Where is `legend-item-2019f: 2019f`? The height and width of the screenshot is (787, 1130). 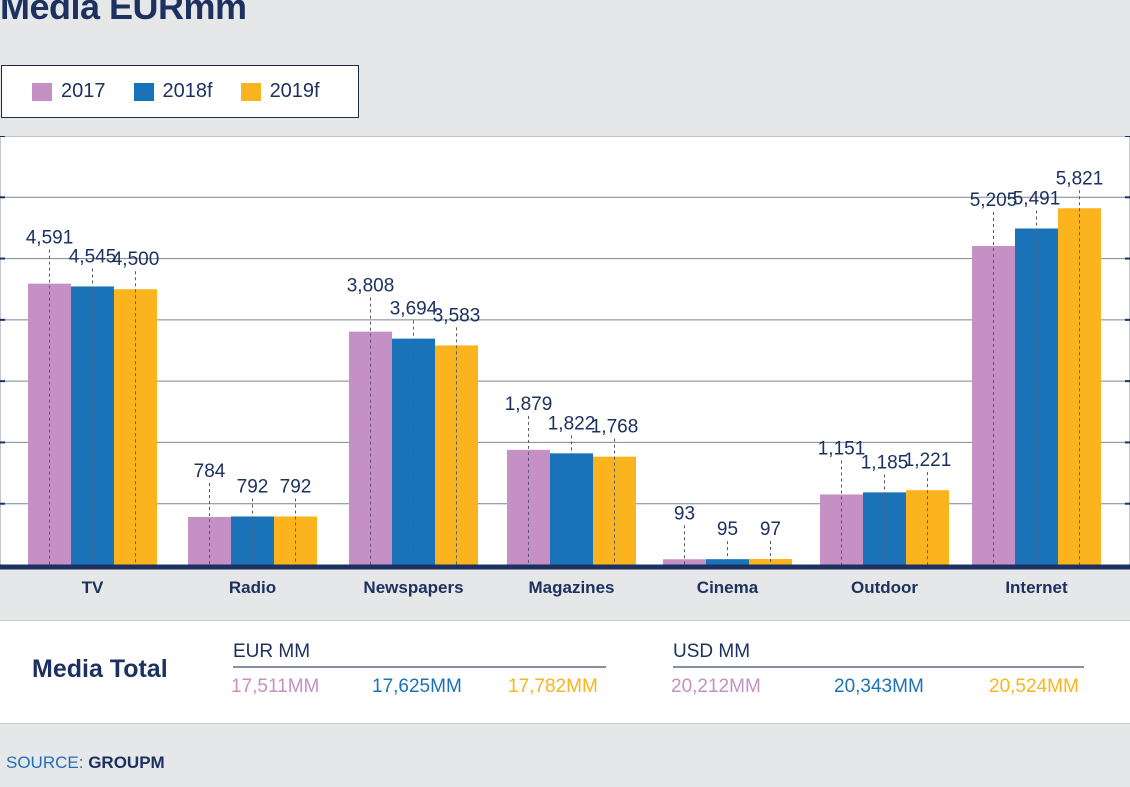
legend-item-2019f: 2019f is located at coordinates (280, 91).